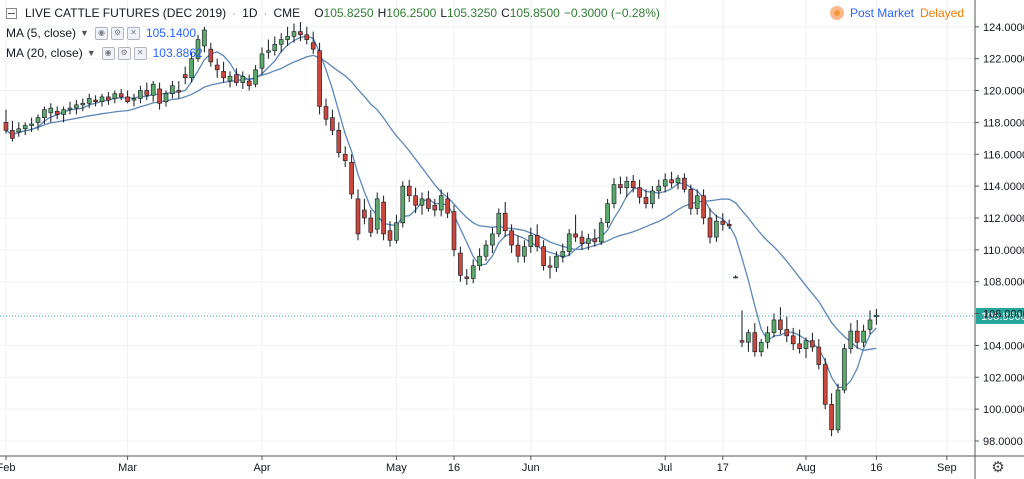 The width and height of the screenshot is (1024, 479). Describe the element at coordinates (84, 33) in the screenshot. I see `chevron-down-icon: ▼` at that location.